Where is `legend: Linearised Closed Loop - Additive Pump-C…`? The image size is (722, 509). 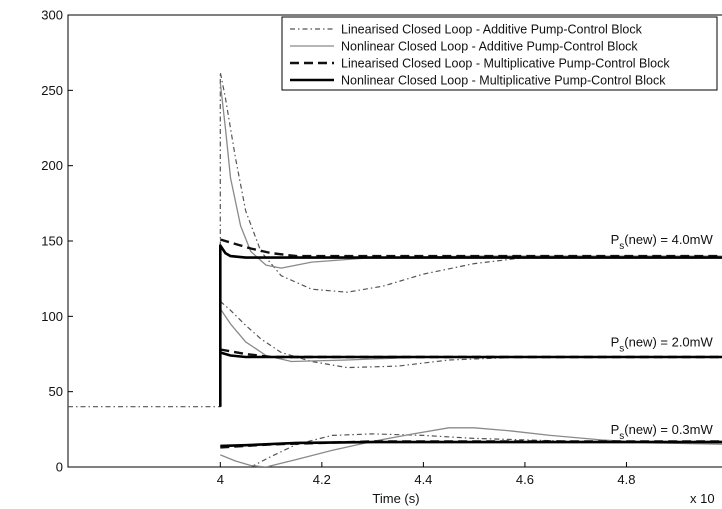 legend: Linearised Closed Loop - Additive Pump-C… is located at coordinates (499, 53).